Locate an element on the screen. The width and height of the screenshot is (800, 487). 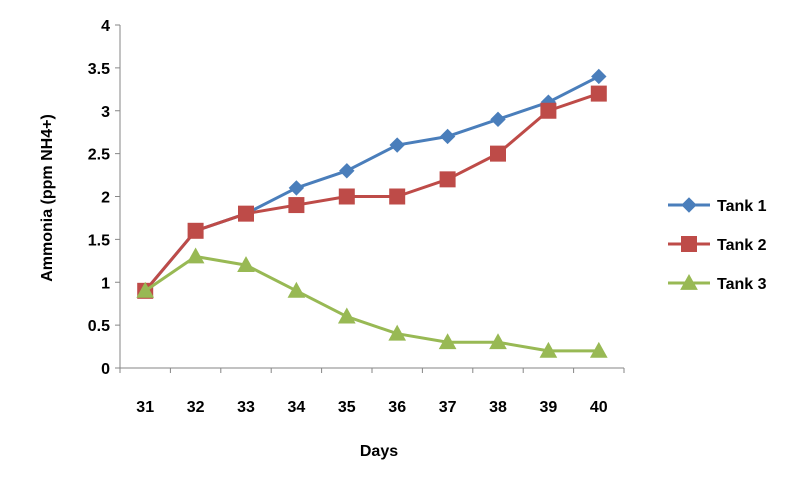
x-tick-label: 39 is located at coordinates (549, 407).